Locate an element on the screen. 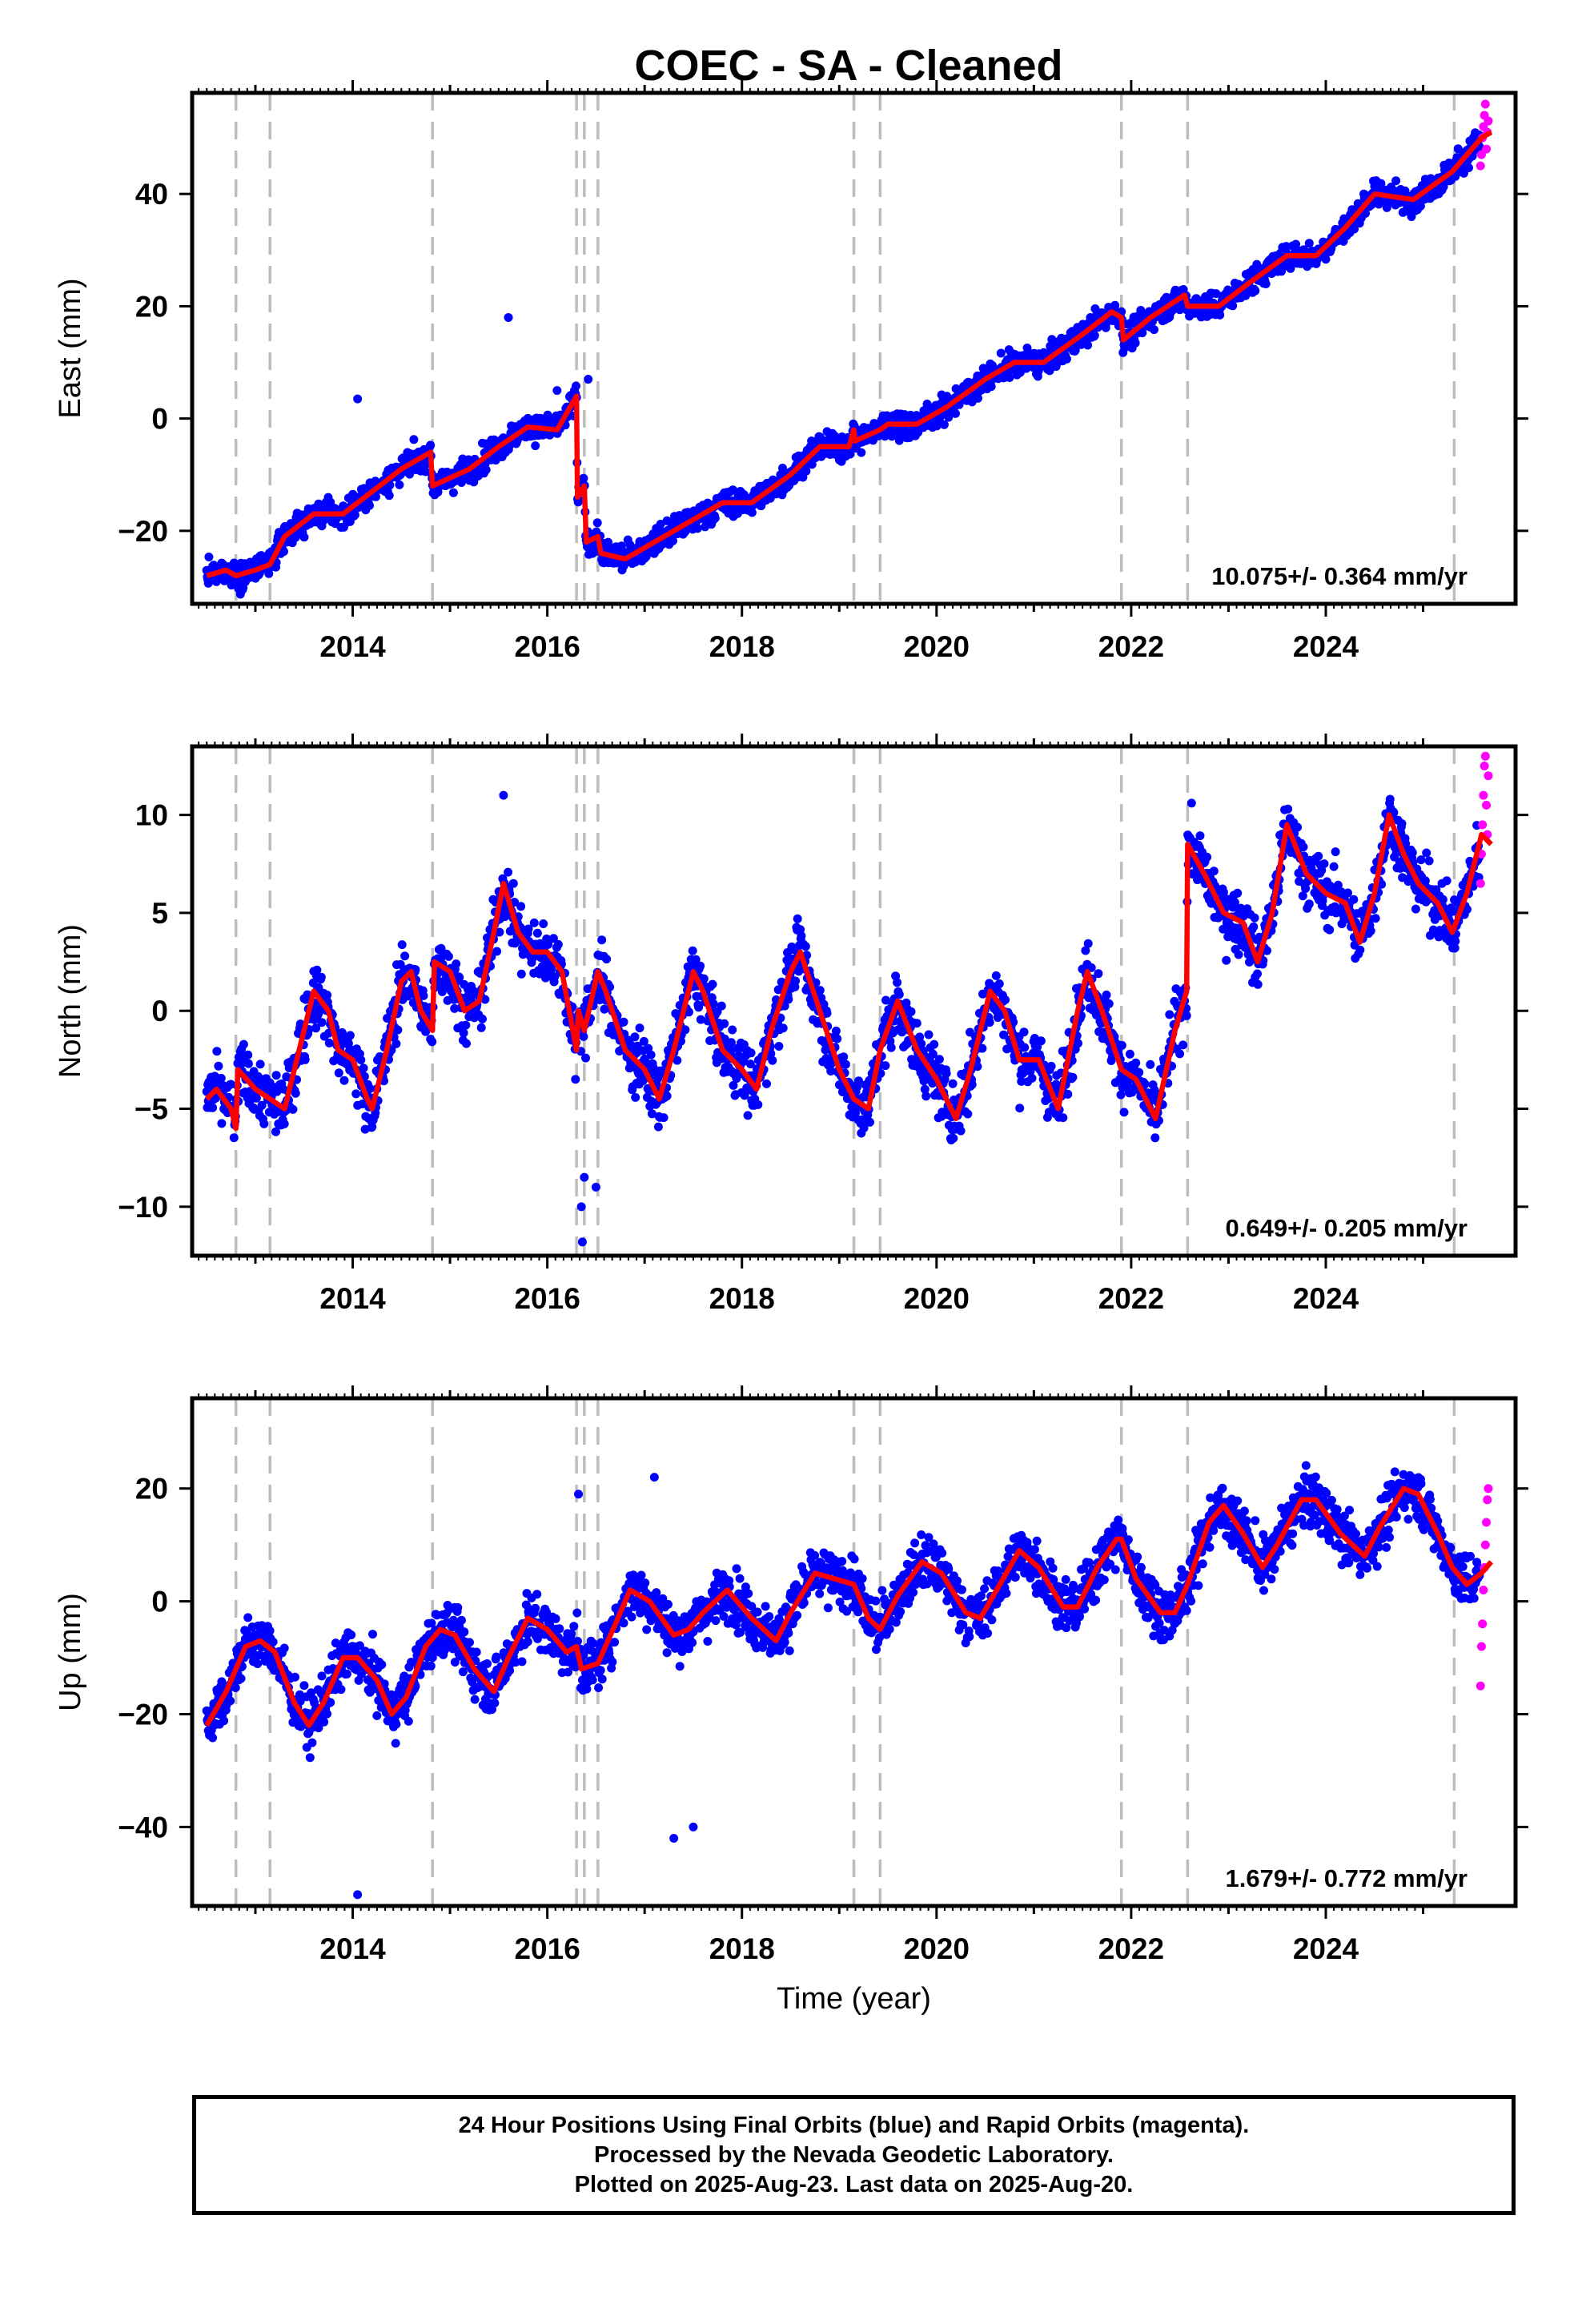 This screenshot has width=1582, height=2324. east-x-tick-label: 2016 is located at coordinates (547, 646).